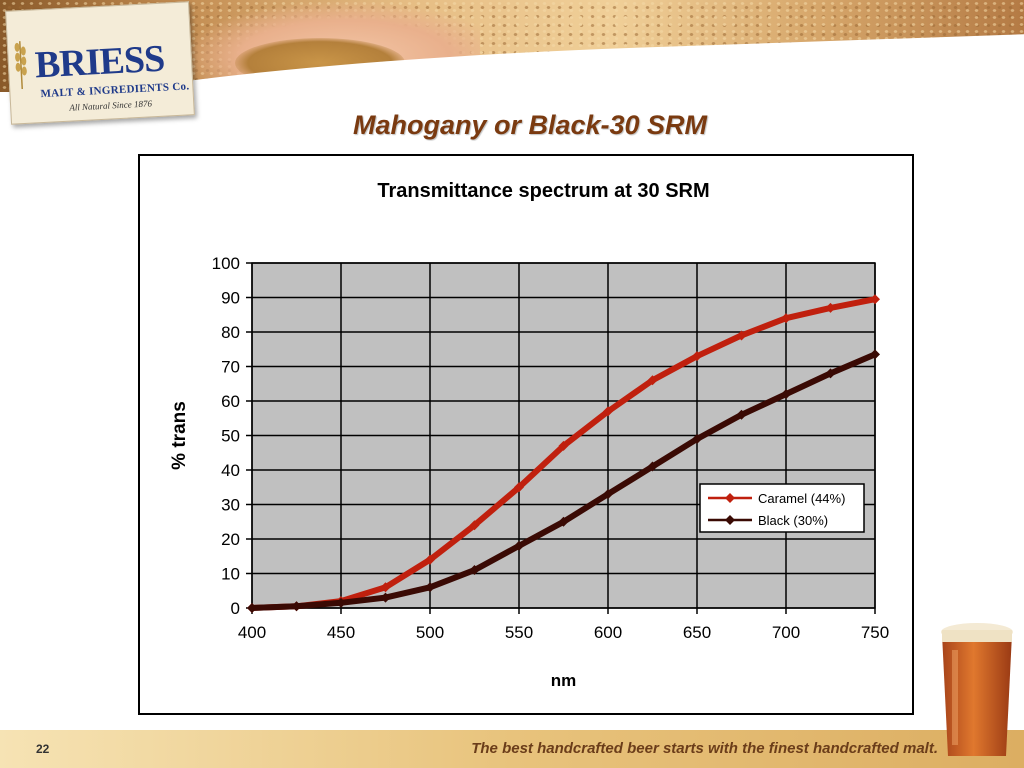 This screenshot has width=1024, height=768. What do you see at coordinates (235, 608) in the screenshot?
I see `y-tick-label: 0` at bounding box center [235, 608].